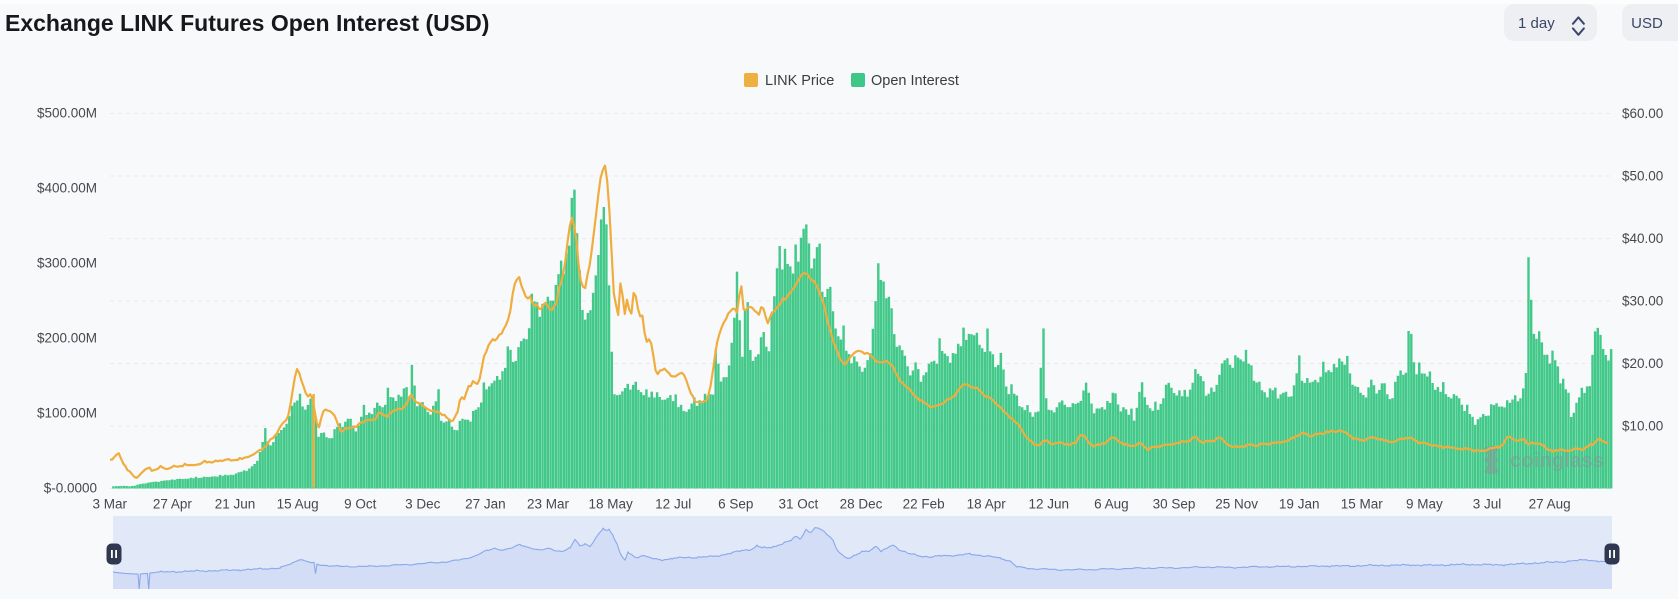 The width and height of the screenshot is (1678, 599). I want to click on svg-text: 15 Mar, so click(1362, 504).